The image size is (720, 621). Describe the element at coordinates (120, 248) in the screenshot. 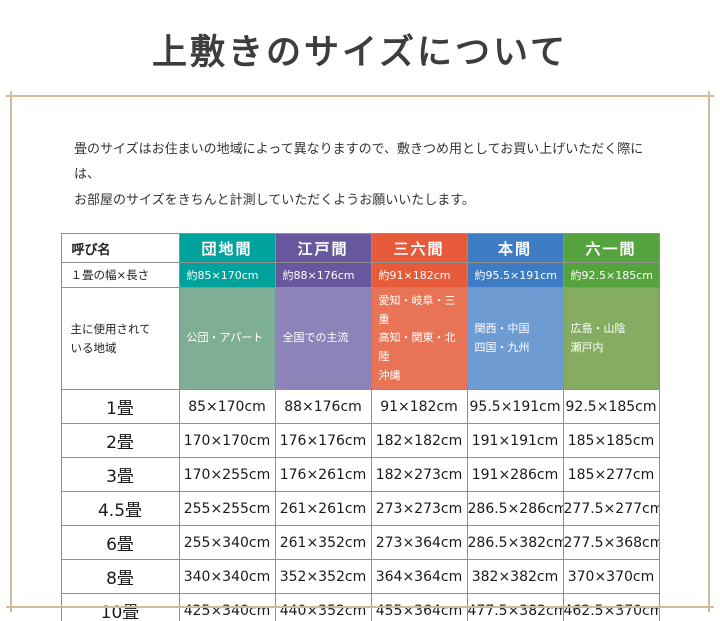

I see `corner-header: 呼び名` at that location.